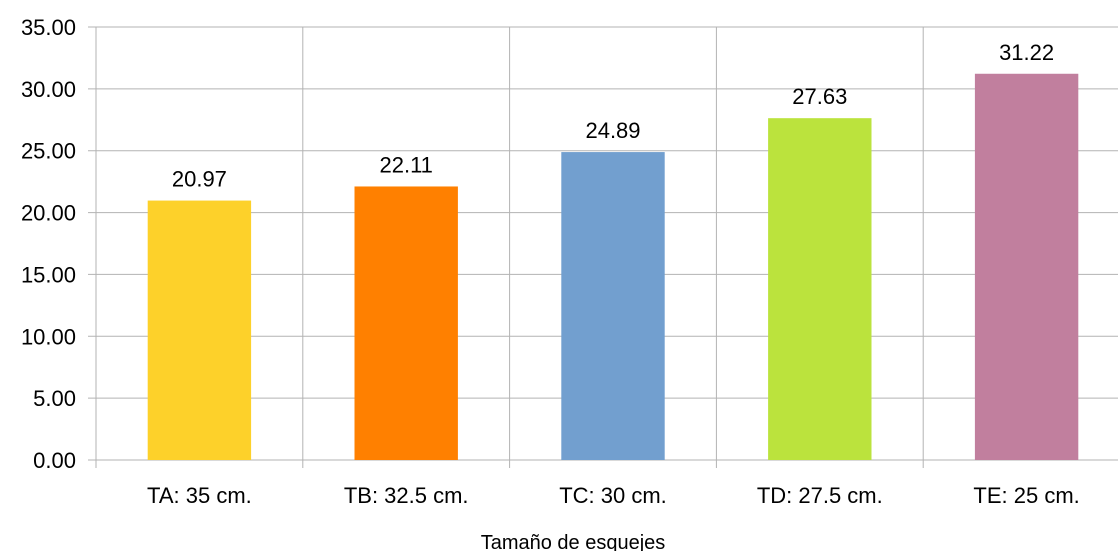  I want to click on data-label: 27.63, so click(819, 96).